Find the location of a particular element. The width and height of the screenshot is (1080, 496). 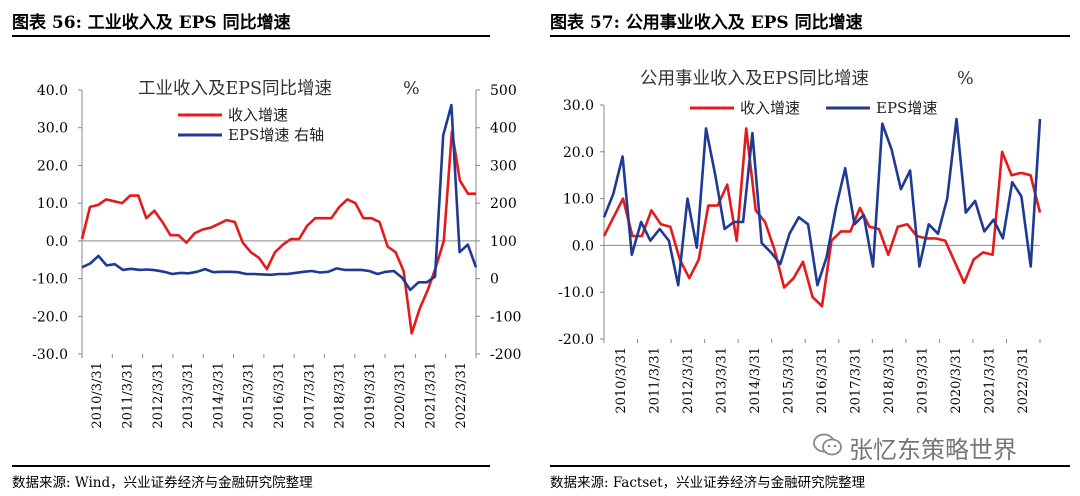

left-chart-x-tick-label: 2015/3/31 is located at coordinates (249, 395).